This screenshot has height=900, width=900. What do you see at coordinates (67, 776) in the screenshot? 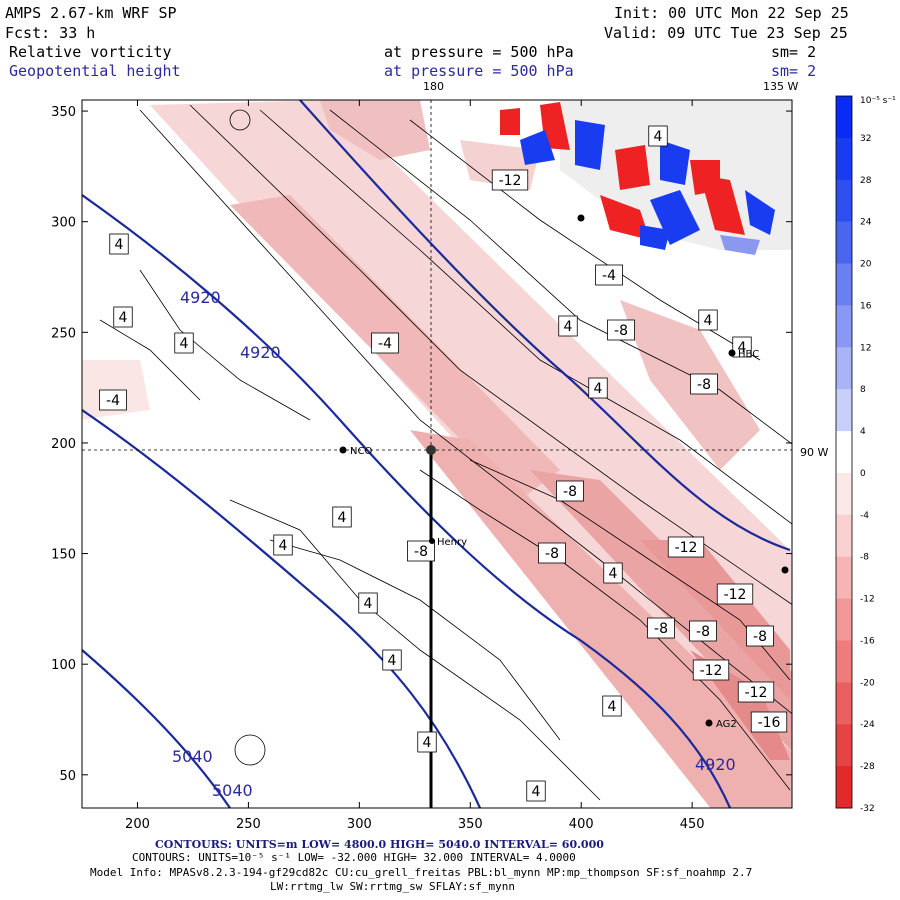
I see `y-tick-label: 50` at bounding box center [67, 776].